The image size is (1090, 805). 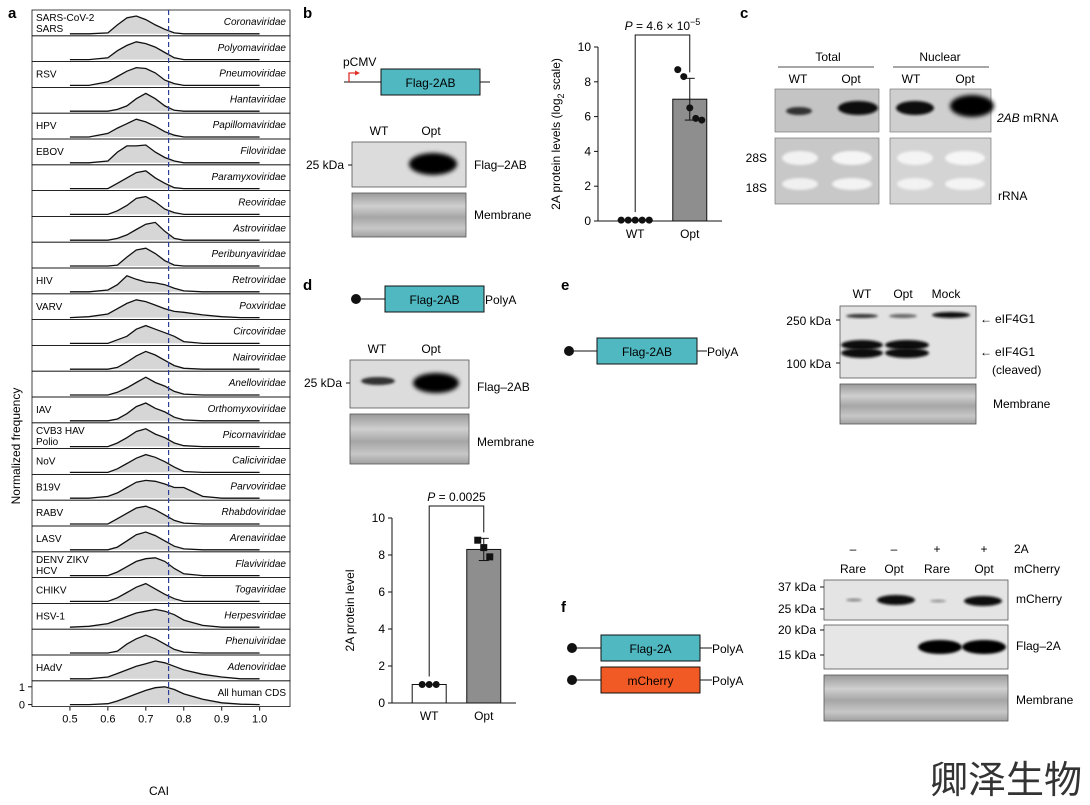 What do you see at coordinates (797, 655) in the screenshot?
I see `marker-label: 15 kDa` at bounding box center [797, 655].